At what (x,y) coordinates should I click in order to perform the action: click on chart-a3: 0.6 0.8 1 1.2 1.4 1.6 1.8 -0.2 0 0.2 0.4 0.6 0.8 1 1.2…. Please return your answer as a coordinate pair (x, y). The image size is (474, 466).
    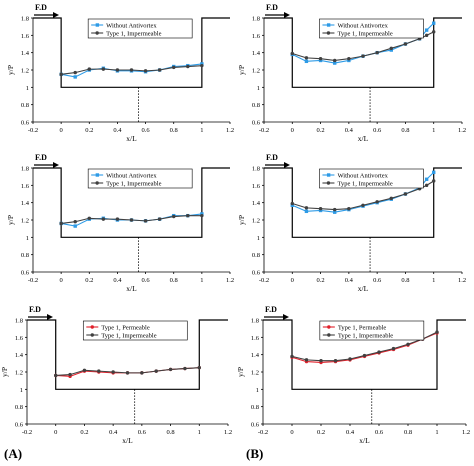
    Looking at the image, I should click on (116, 375).